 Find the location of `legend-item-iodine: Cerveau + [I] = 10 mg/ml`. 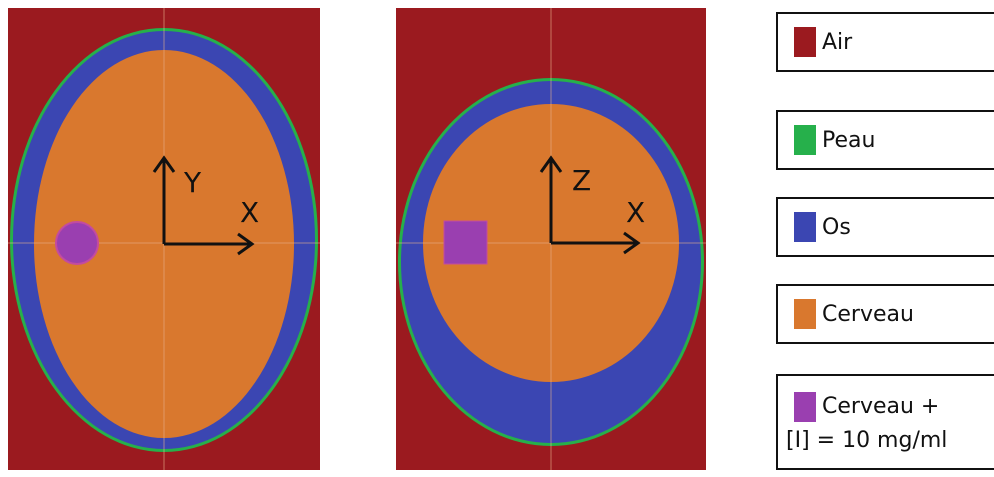

legend-item-iodine: Cerveau + [I] = 10 mg/ml is located at coordinates (885, 422).